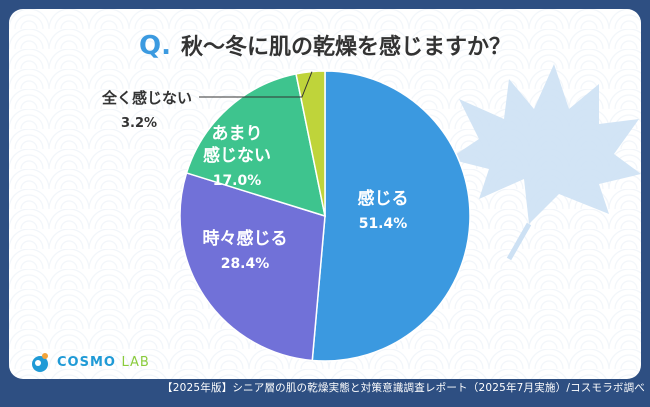 The width and height of the screenshot is (650, 407). What do you see at coordinates (245, 264) in the screenshot?
I see `slice-percent: 28.4%` at bounding box center [245, 264].